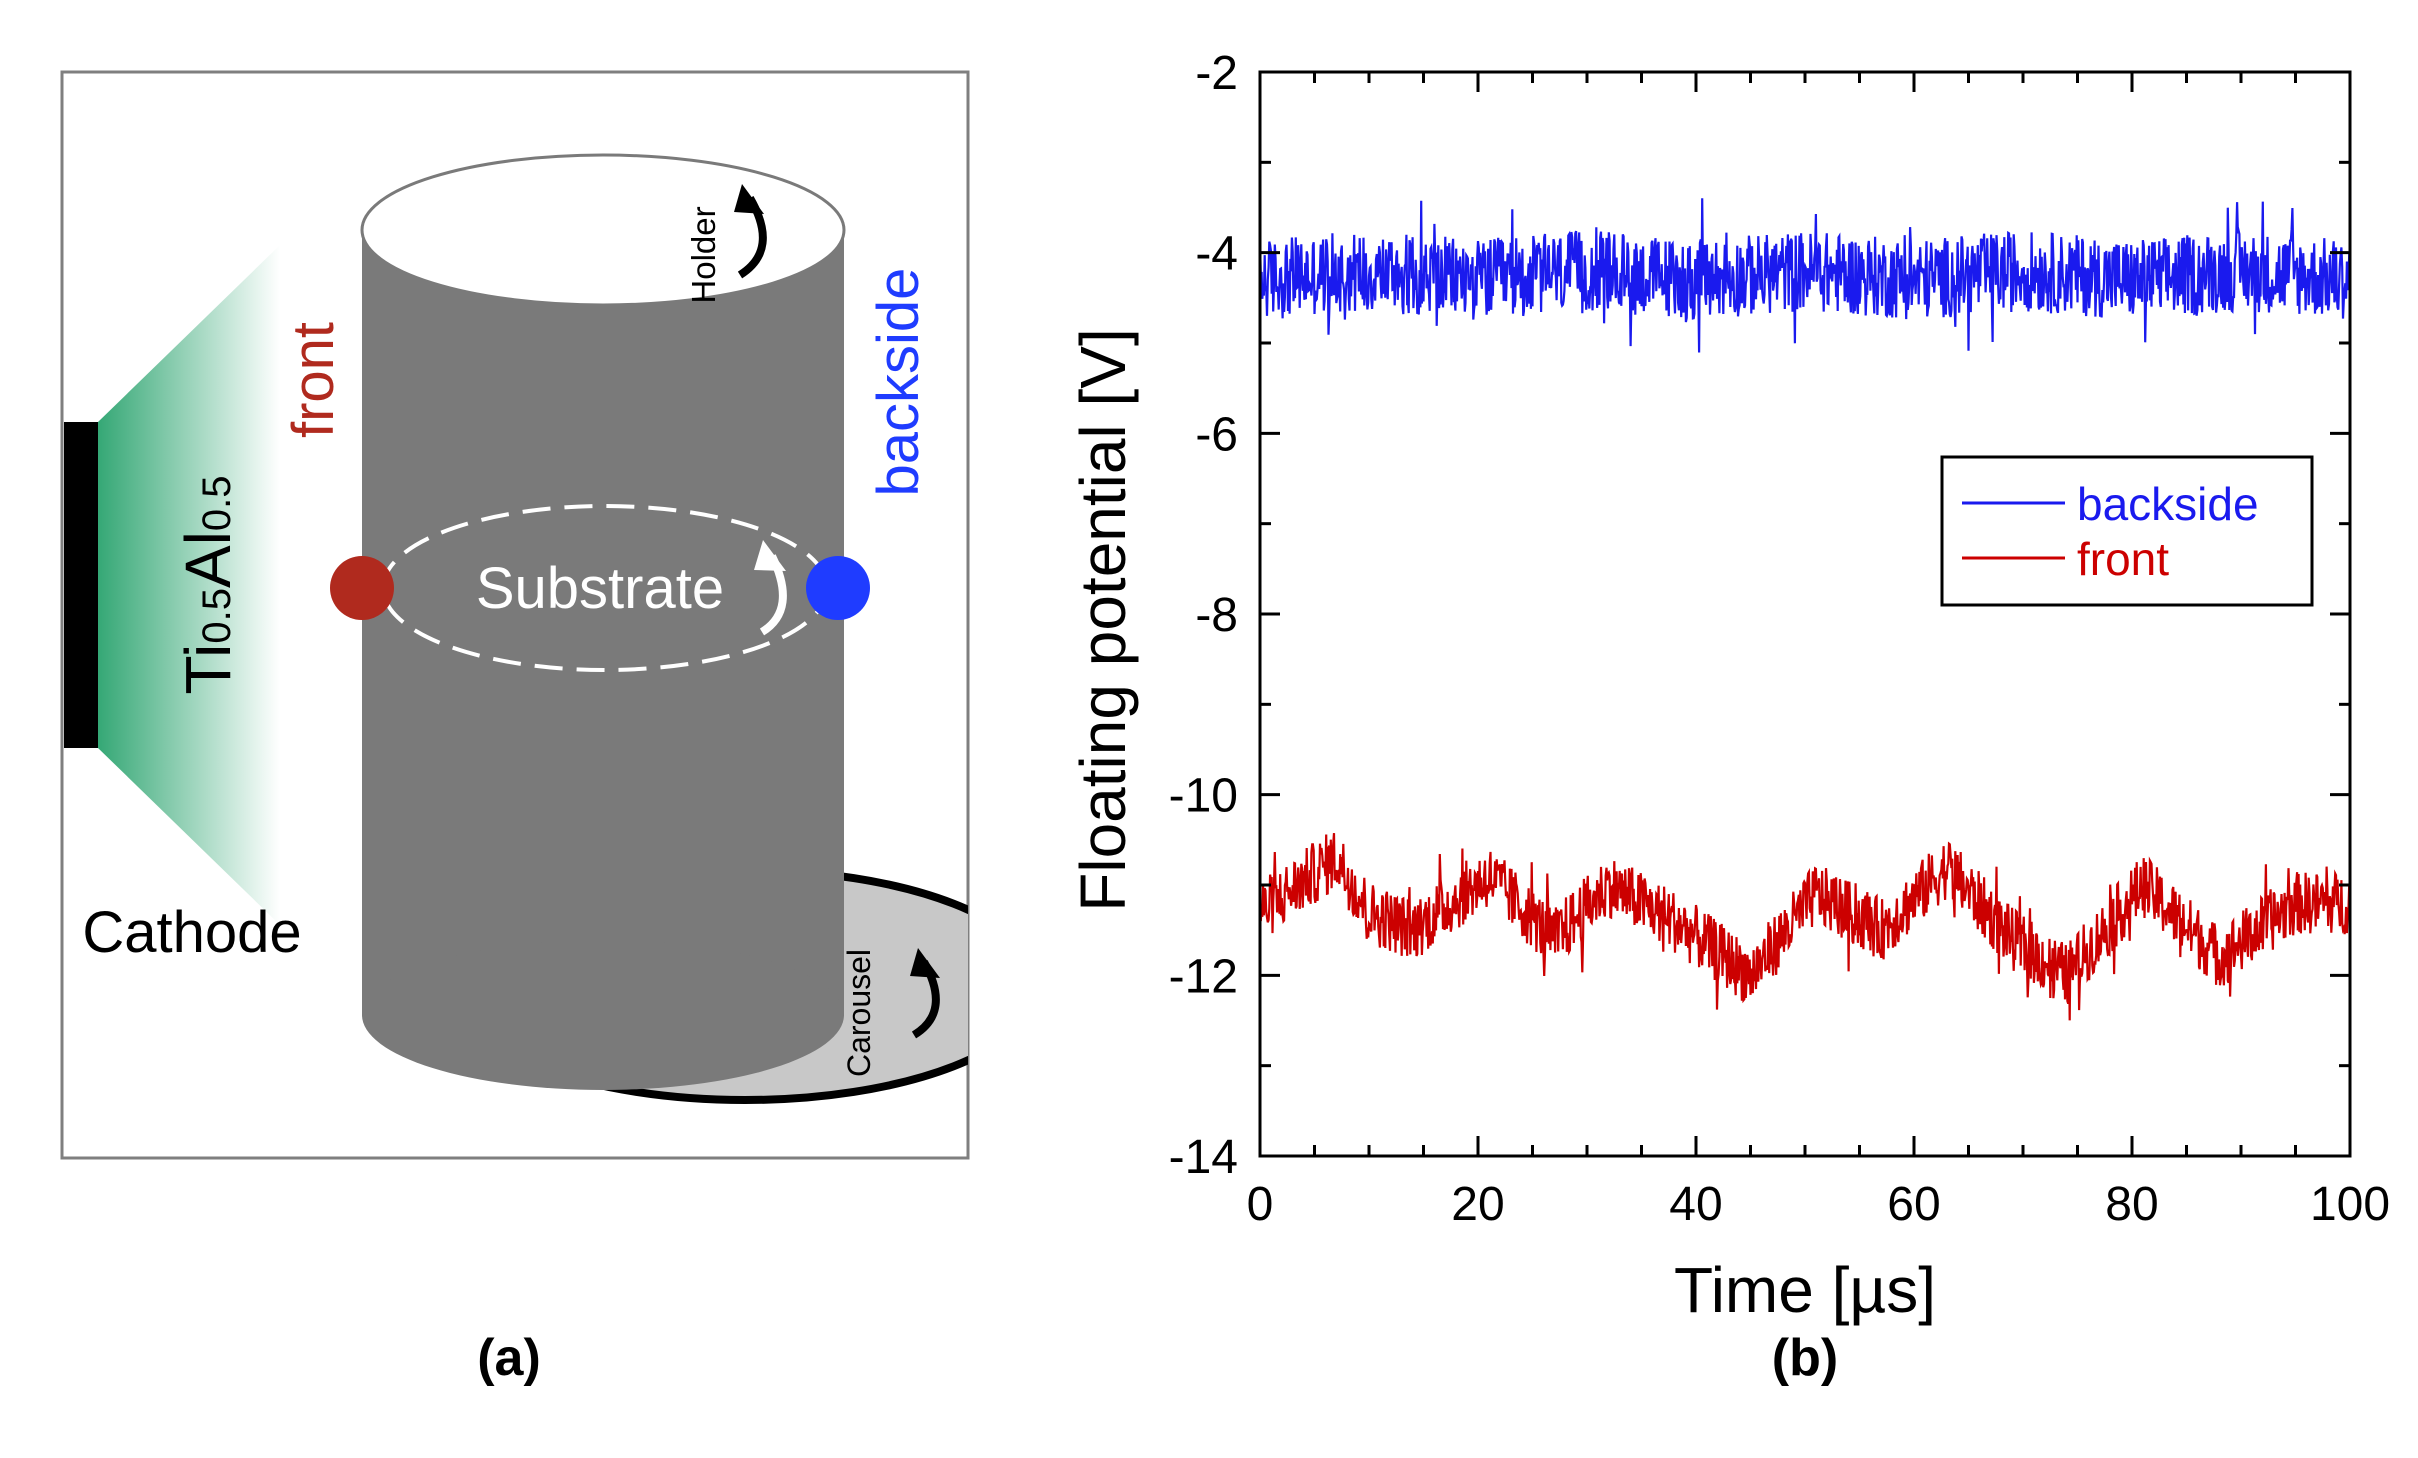  I want to click on front-label: front, so click(313, 380).